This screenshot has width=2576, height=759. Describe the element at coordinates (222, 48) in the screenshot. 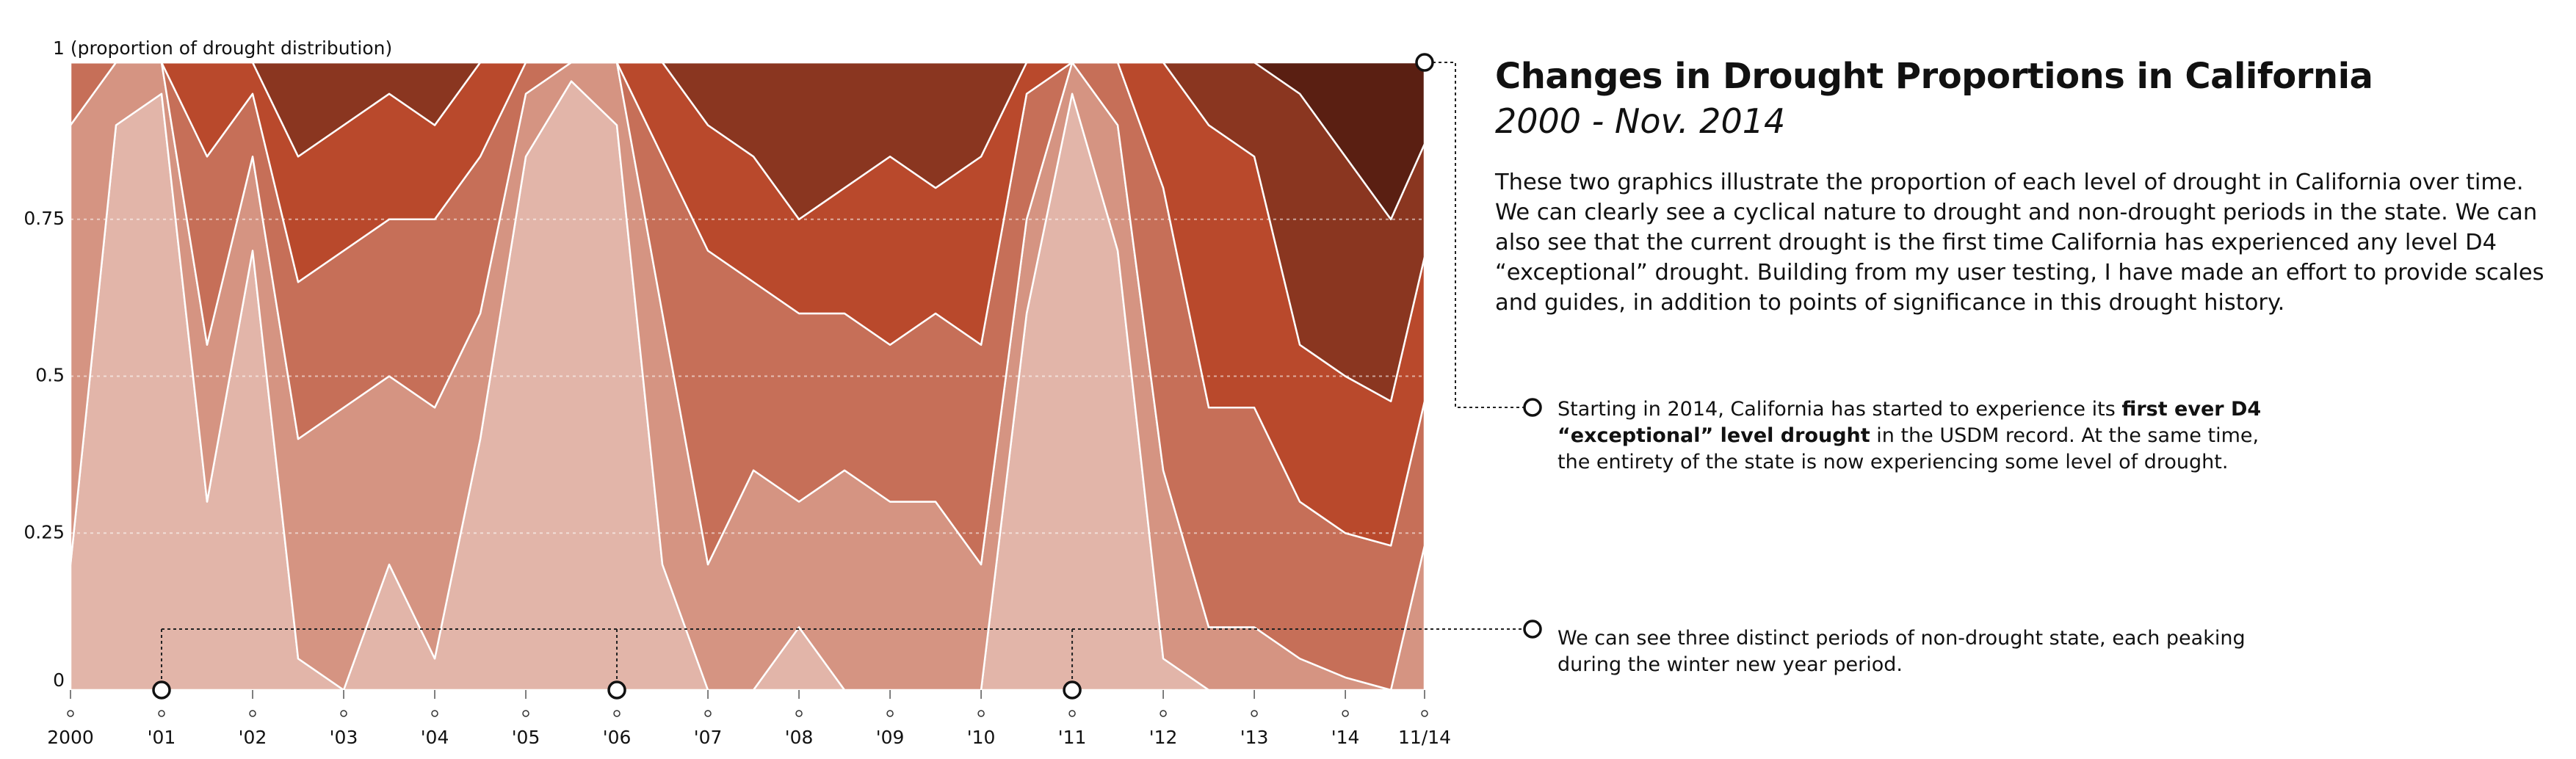

I see `y-tick-label: 1 (proportion of drought distribution)` at that location.